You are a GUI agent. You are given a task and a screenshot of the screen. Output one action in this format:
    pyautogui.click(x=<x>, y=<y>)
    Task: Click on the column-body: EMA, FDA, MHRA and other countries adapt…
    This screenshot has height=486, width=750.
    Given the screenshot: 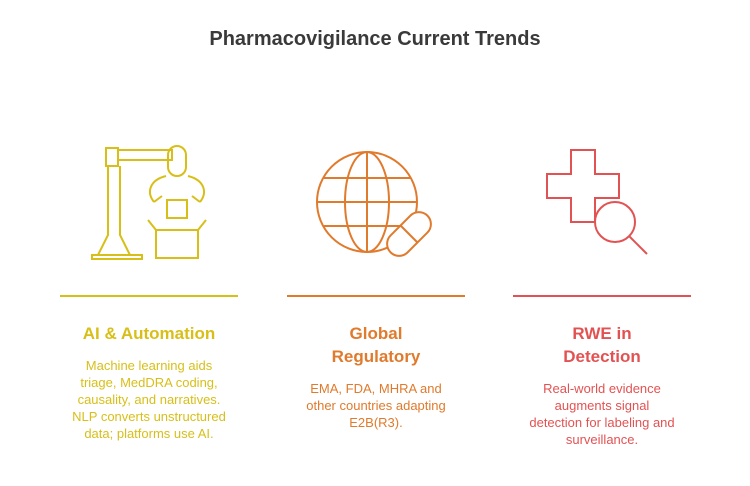 What is the action you would take?
    pyautogui.click(x=376, y=405)
    